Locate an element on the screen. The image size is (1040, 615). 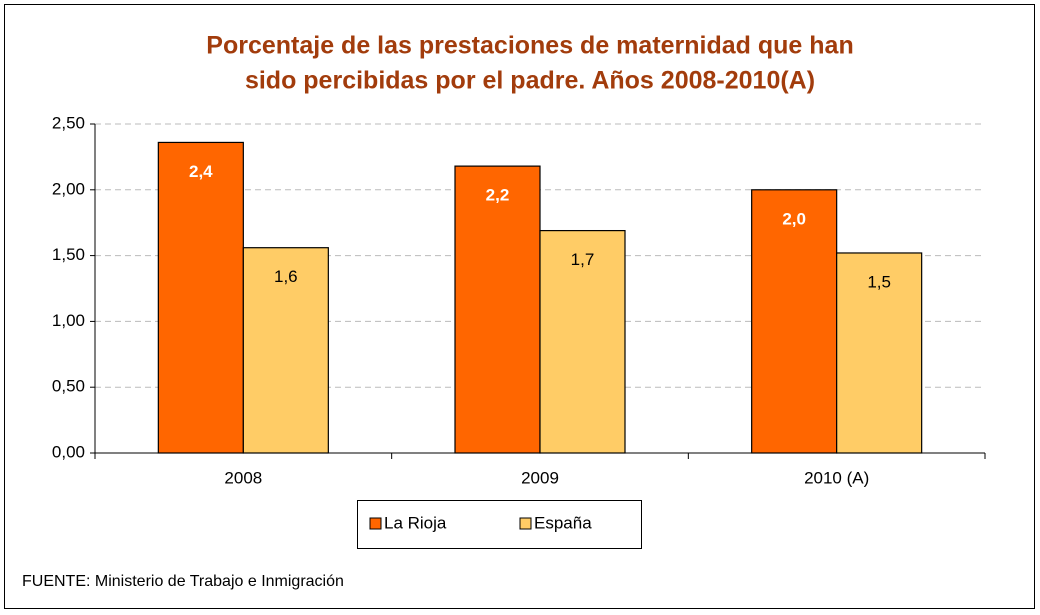
y-tick-label: 0,00 is located at coordinates (68, 451).